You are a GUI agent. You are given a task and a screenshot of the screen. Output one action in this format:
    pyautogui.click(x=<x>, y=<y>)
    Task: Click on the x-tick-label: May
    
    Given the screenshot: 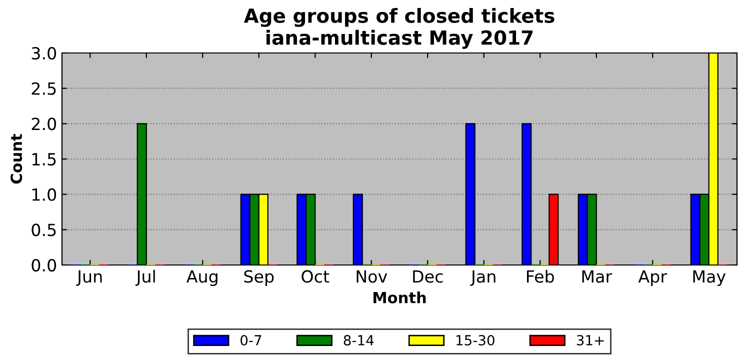 What is the action you would take?
    pyautogui.click(x=709, y=278)
    